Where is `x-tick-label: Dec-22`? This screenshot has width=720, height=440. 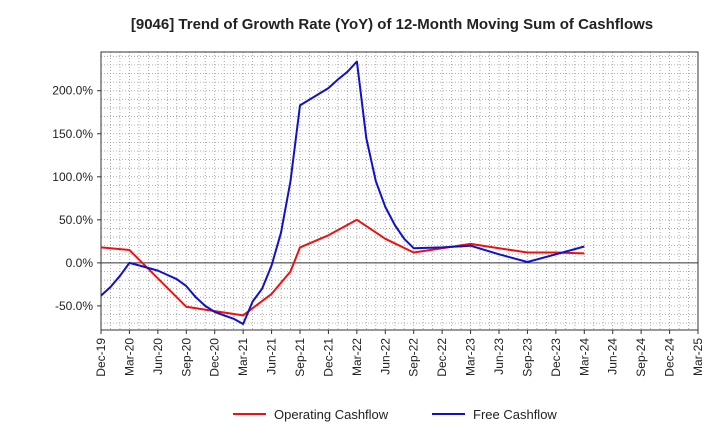
x-tick-label: Dec-22 is located at coordinates (442, 357).